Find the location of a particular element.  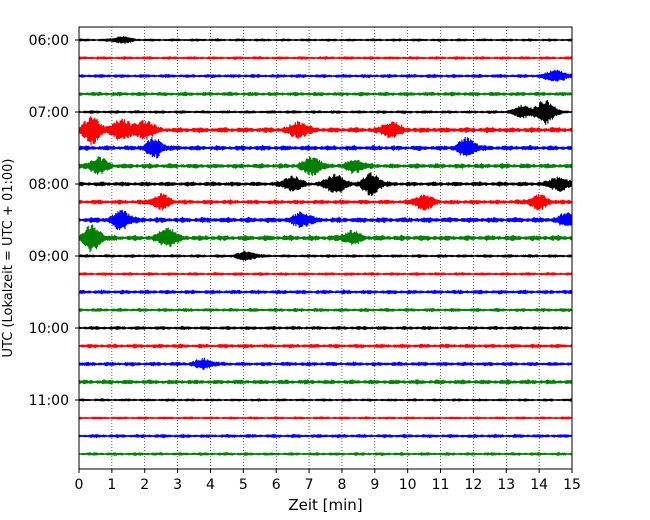

x-tick-label: 8 is located at coordinates (341, 485).